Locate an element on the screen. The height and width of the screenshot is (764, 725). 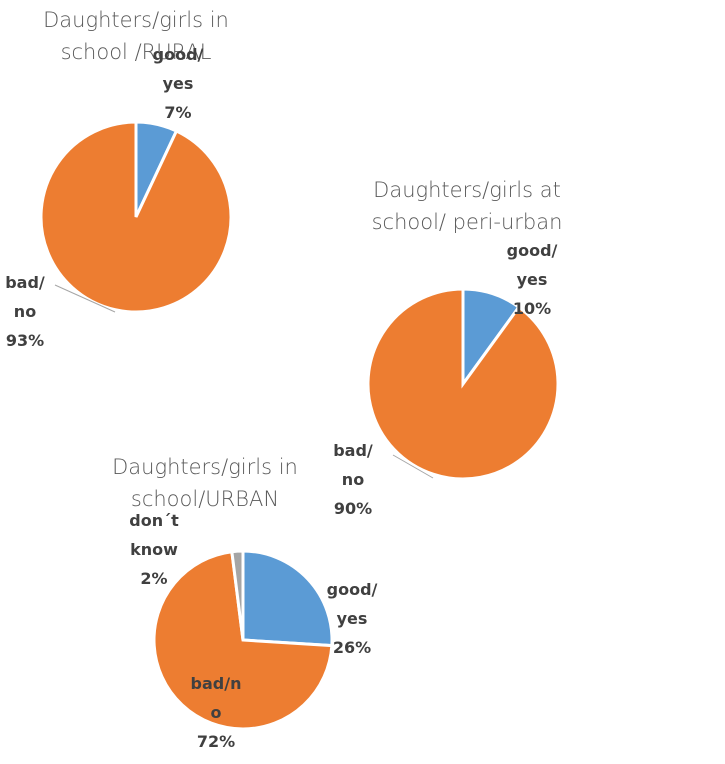
chart-title: Daughters/girls in school /RURAL is located at coordinates (136, 36).